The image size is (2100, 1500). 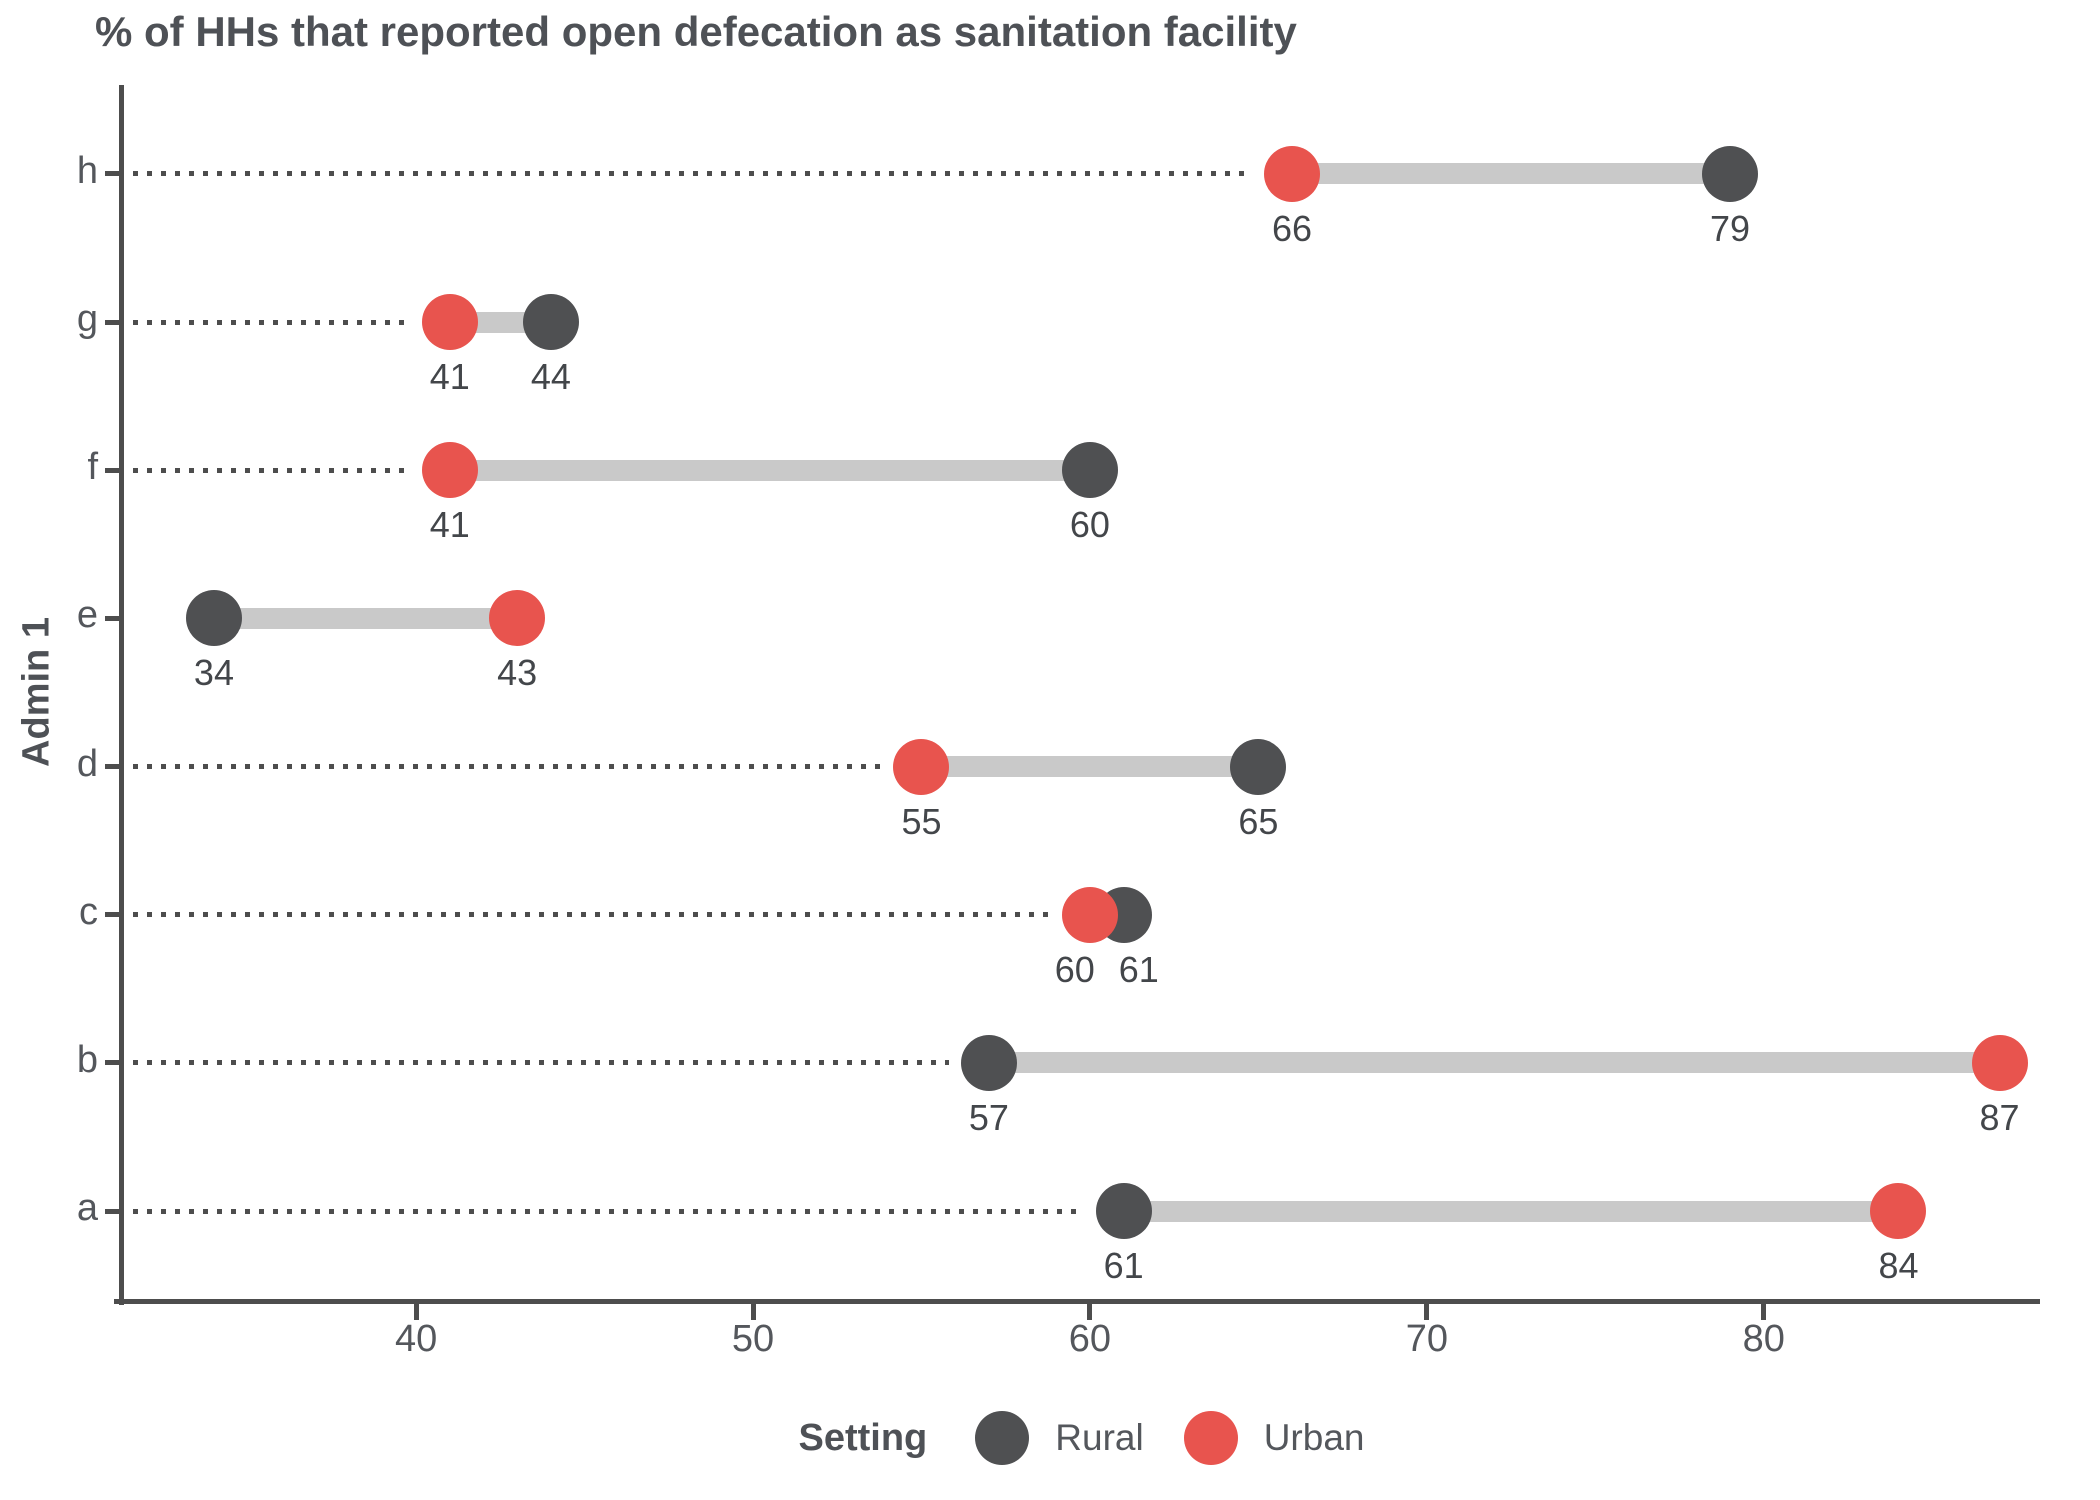 I want to click on x-tick-label: 80, so click(x=1763, y=1339).